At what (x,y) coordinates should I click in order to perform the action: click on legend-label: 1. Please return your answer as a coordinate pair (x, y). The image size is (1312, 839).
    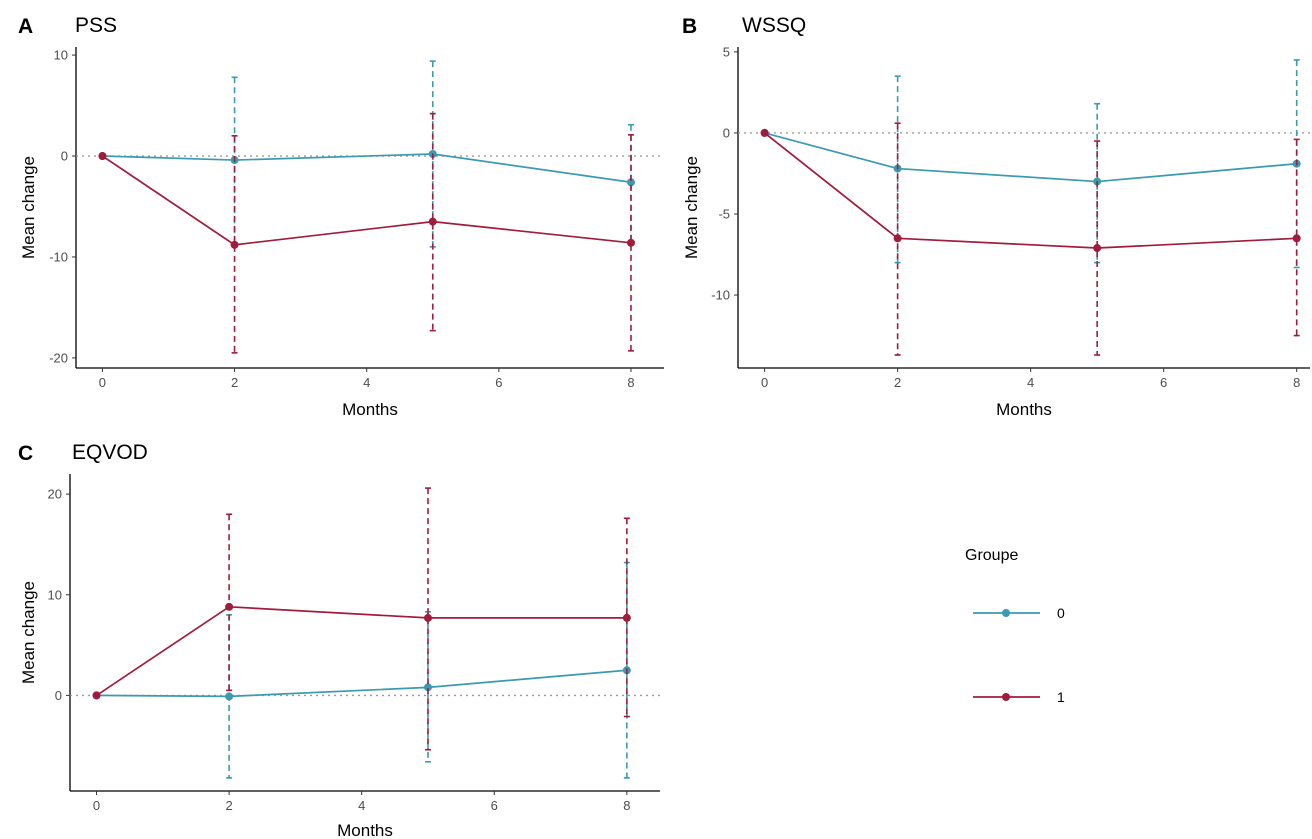
    Looking at the image, I should click on (1061, 697).